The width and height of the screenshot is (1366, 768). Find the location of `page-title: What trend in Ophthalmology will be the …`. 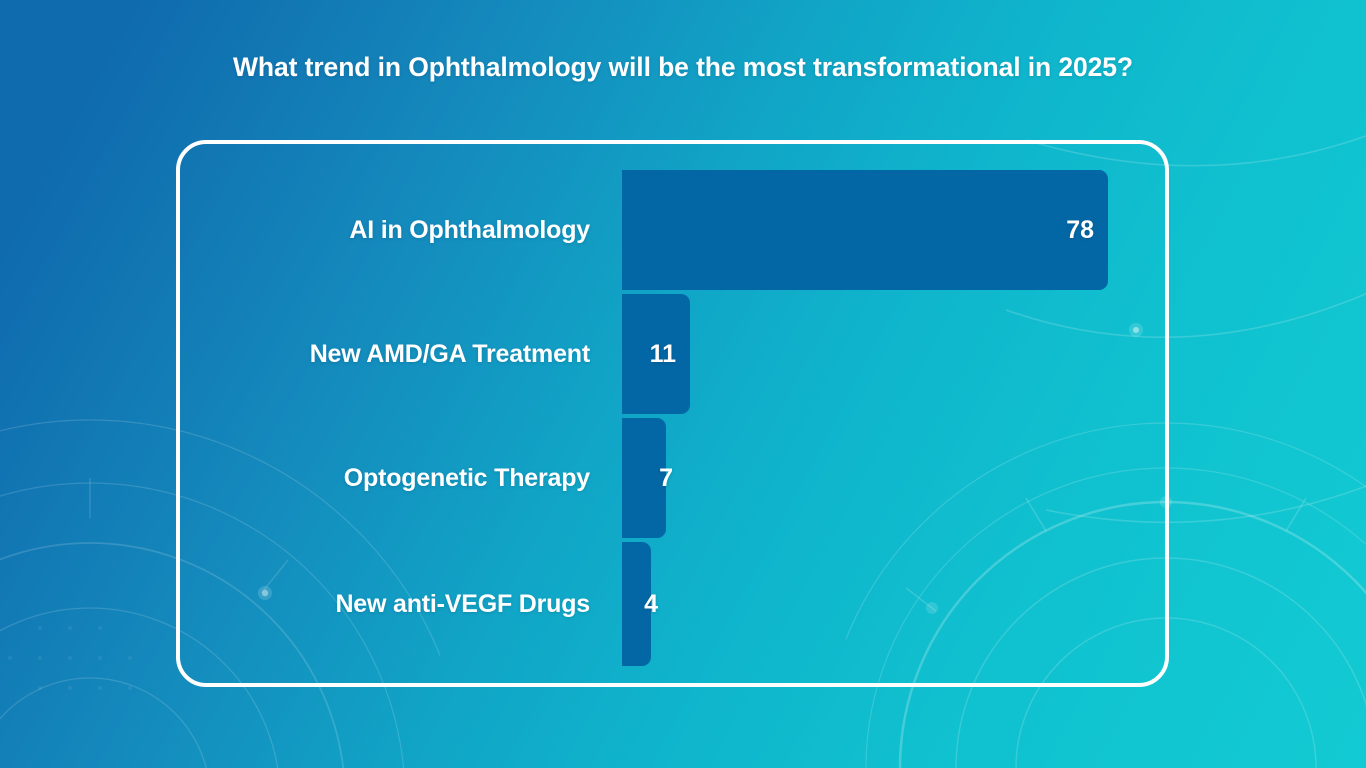

page-title: What trend in Ophthalmology will be the … is located at coordinates (683, 67).